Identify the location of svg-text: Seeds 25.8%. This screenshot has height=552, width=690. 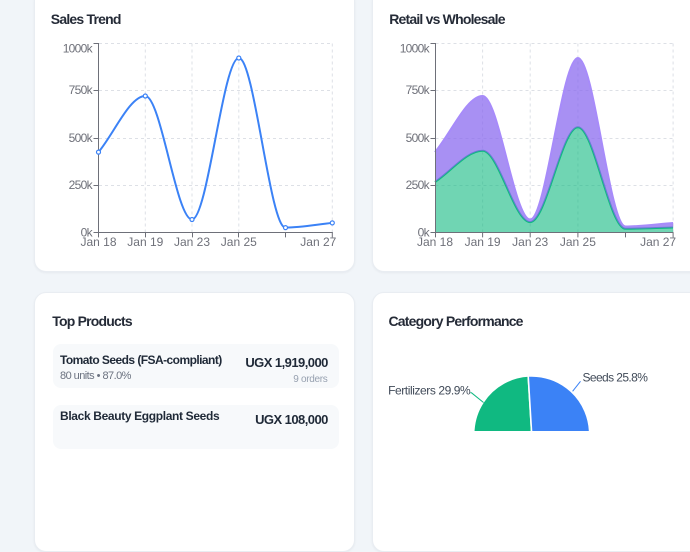
(616, 377).